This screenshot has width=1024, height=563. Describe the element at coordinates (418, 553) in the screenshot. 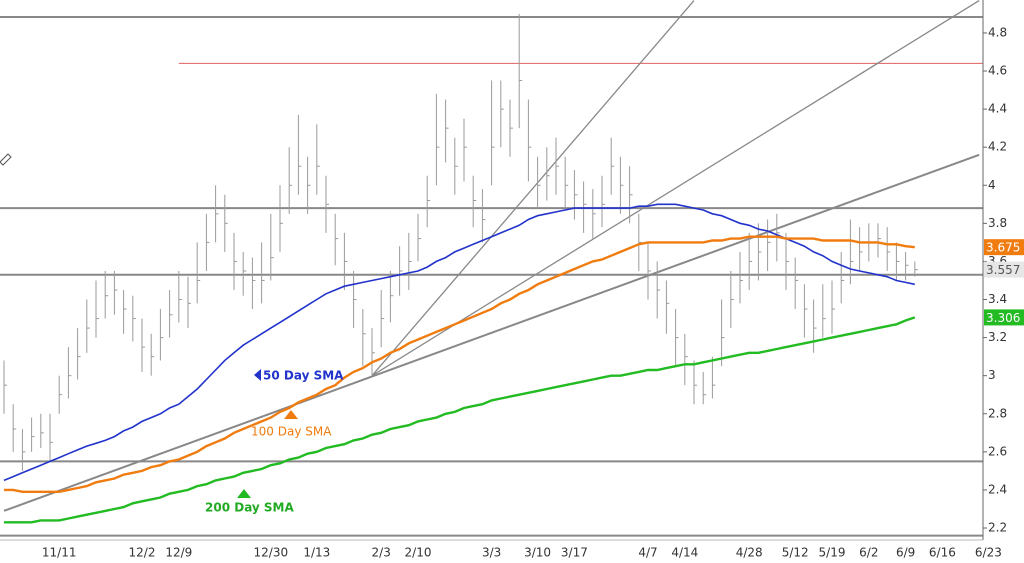

I see `x-tick-label: 2/10` at that location.